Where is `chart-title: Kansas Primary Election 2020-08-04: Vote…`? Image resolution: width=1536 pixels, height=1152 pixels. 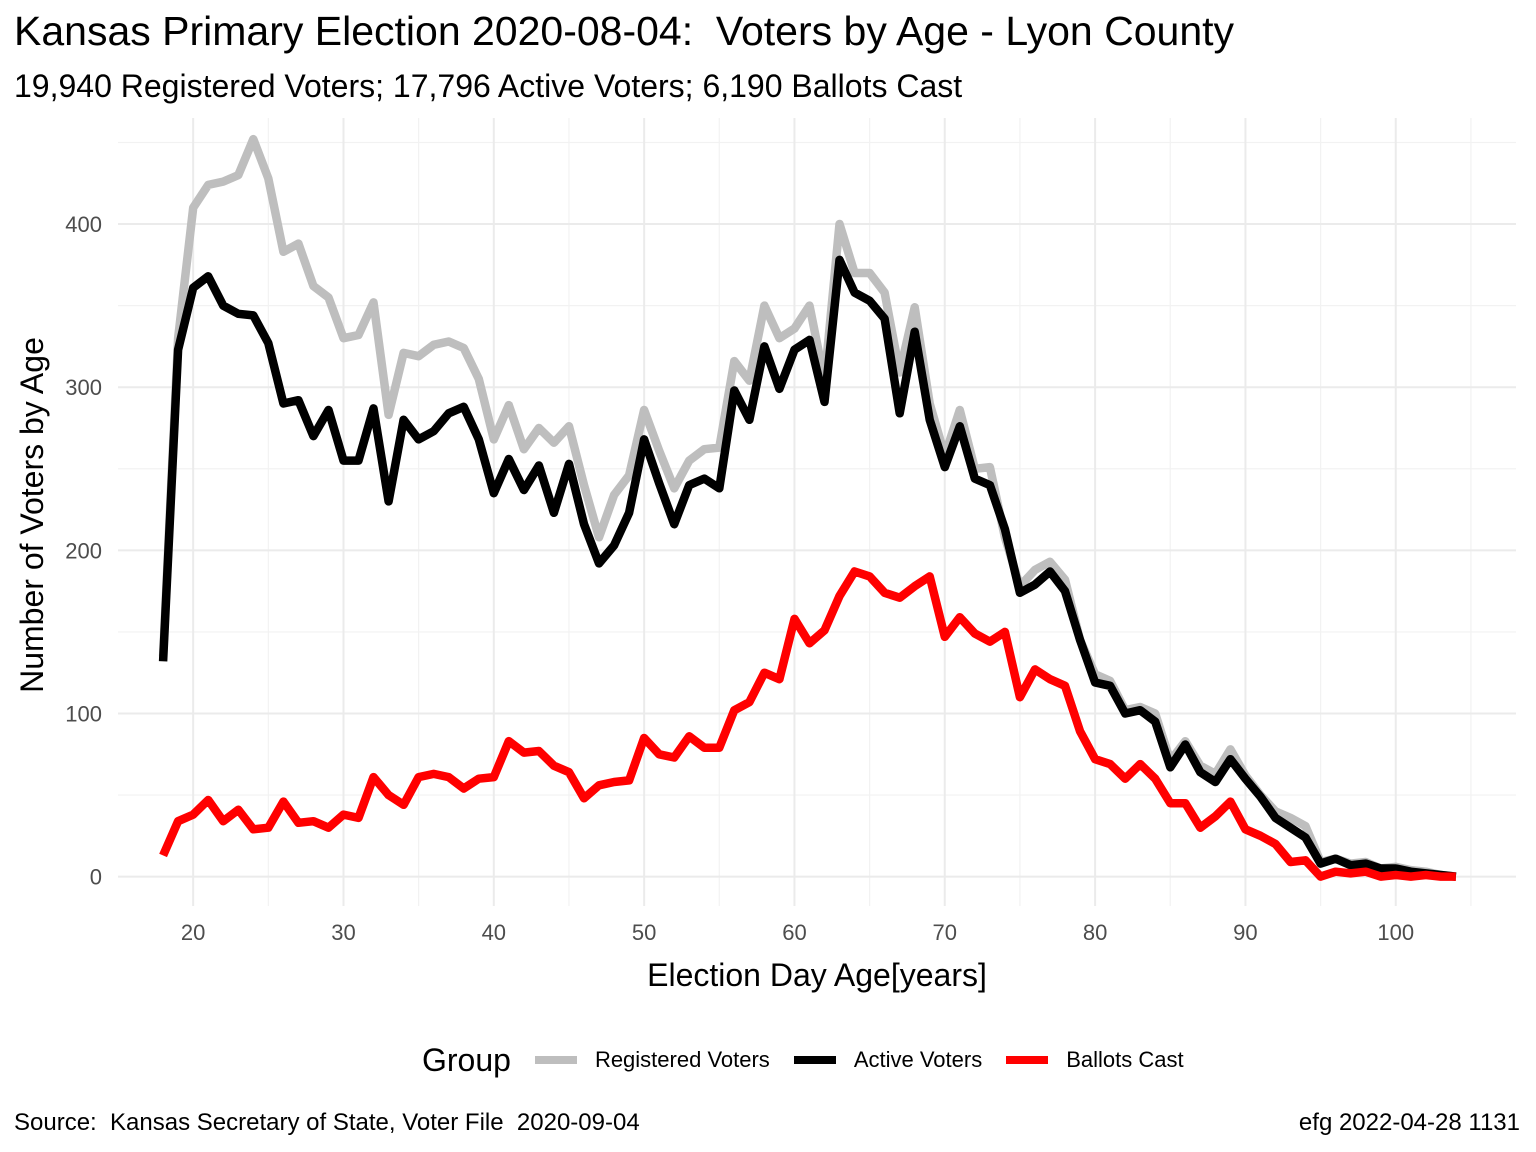 chart-title: Kansas Primary Election 2020-08-04: Vote… is located at coordinates (624, 31).